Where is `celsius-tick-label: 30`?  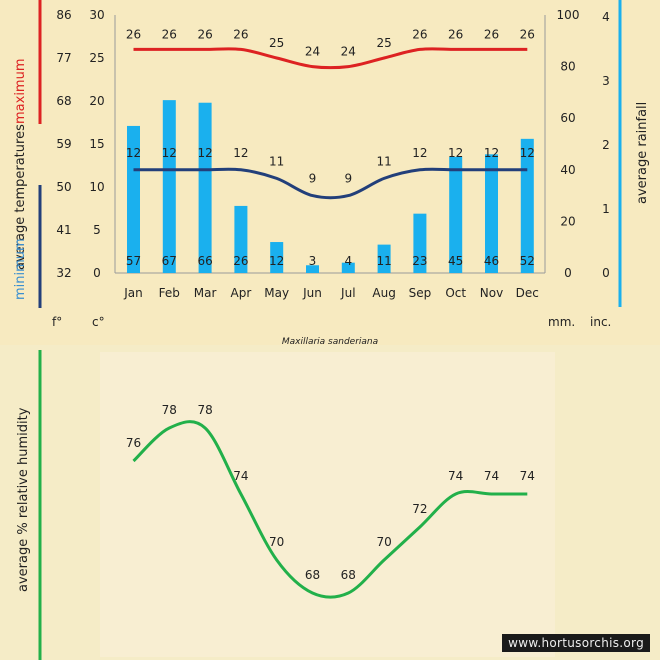 celsius-tick-label: 30 is located at coordinates (96, 15).